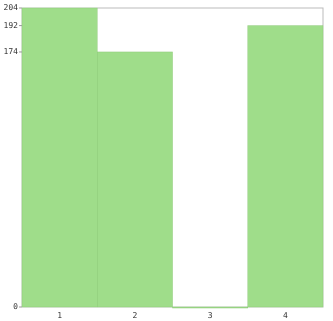 This screenshot has height=321, width=333. I want to click on x-tick-label: 3, so click(210, 315).